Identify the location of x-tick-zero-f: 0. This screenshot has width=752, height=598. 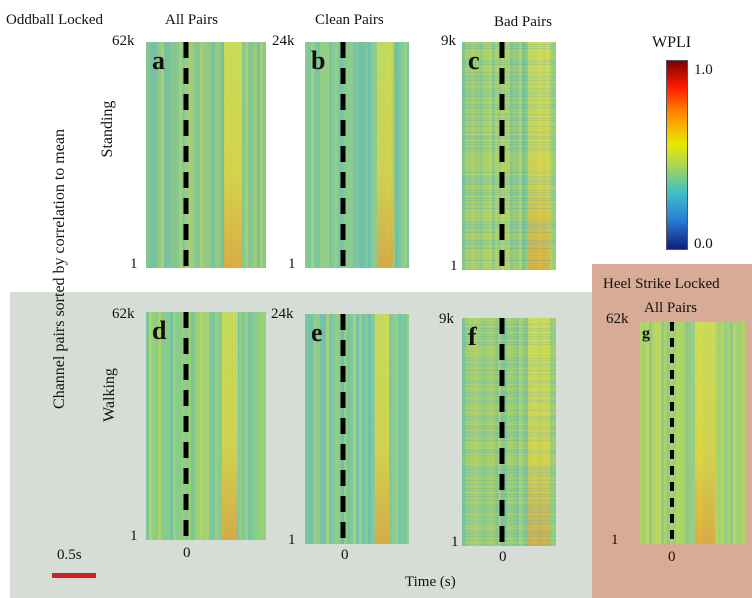
(503, 557).